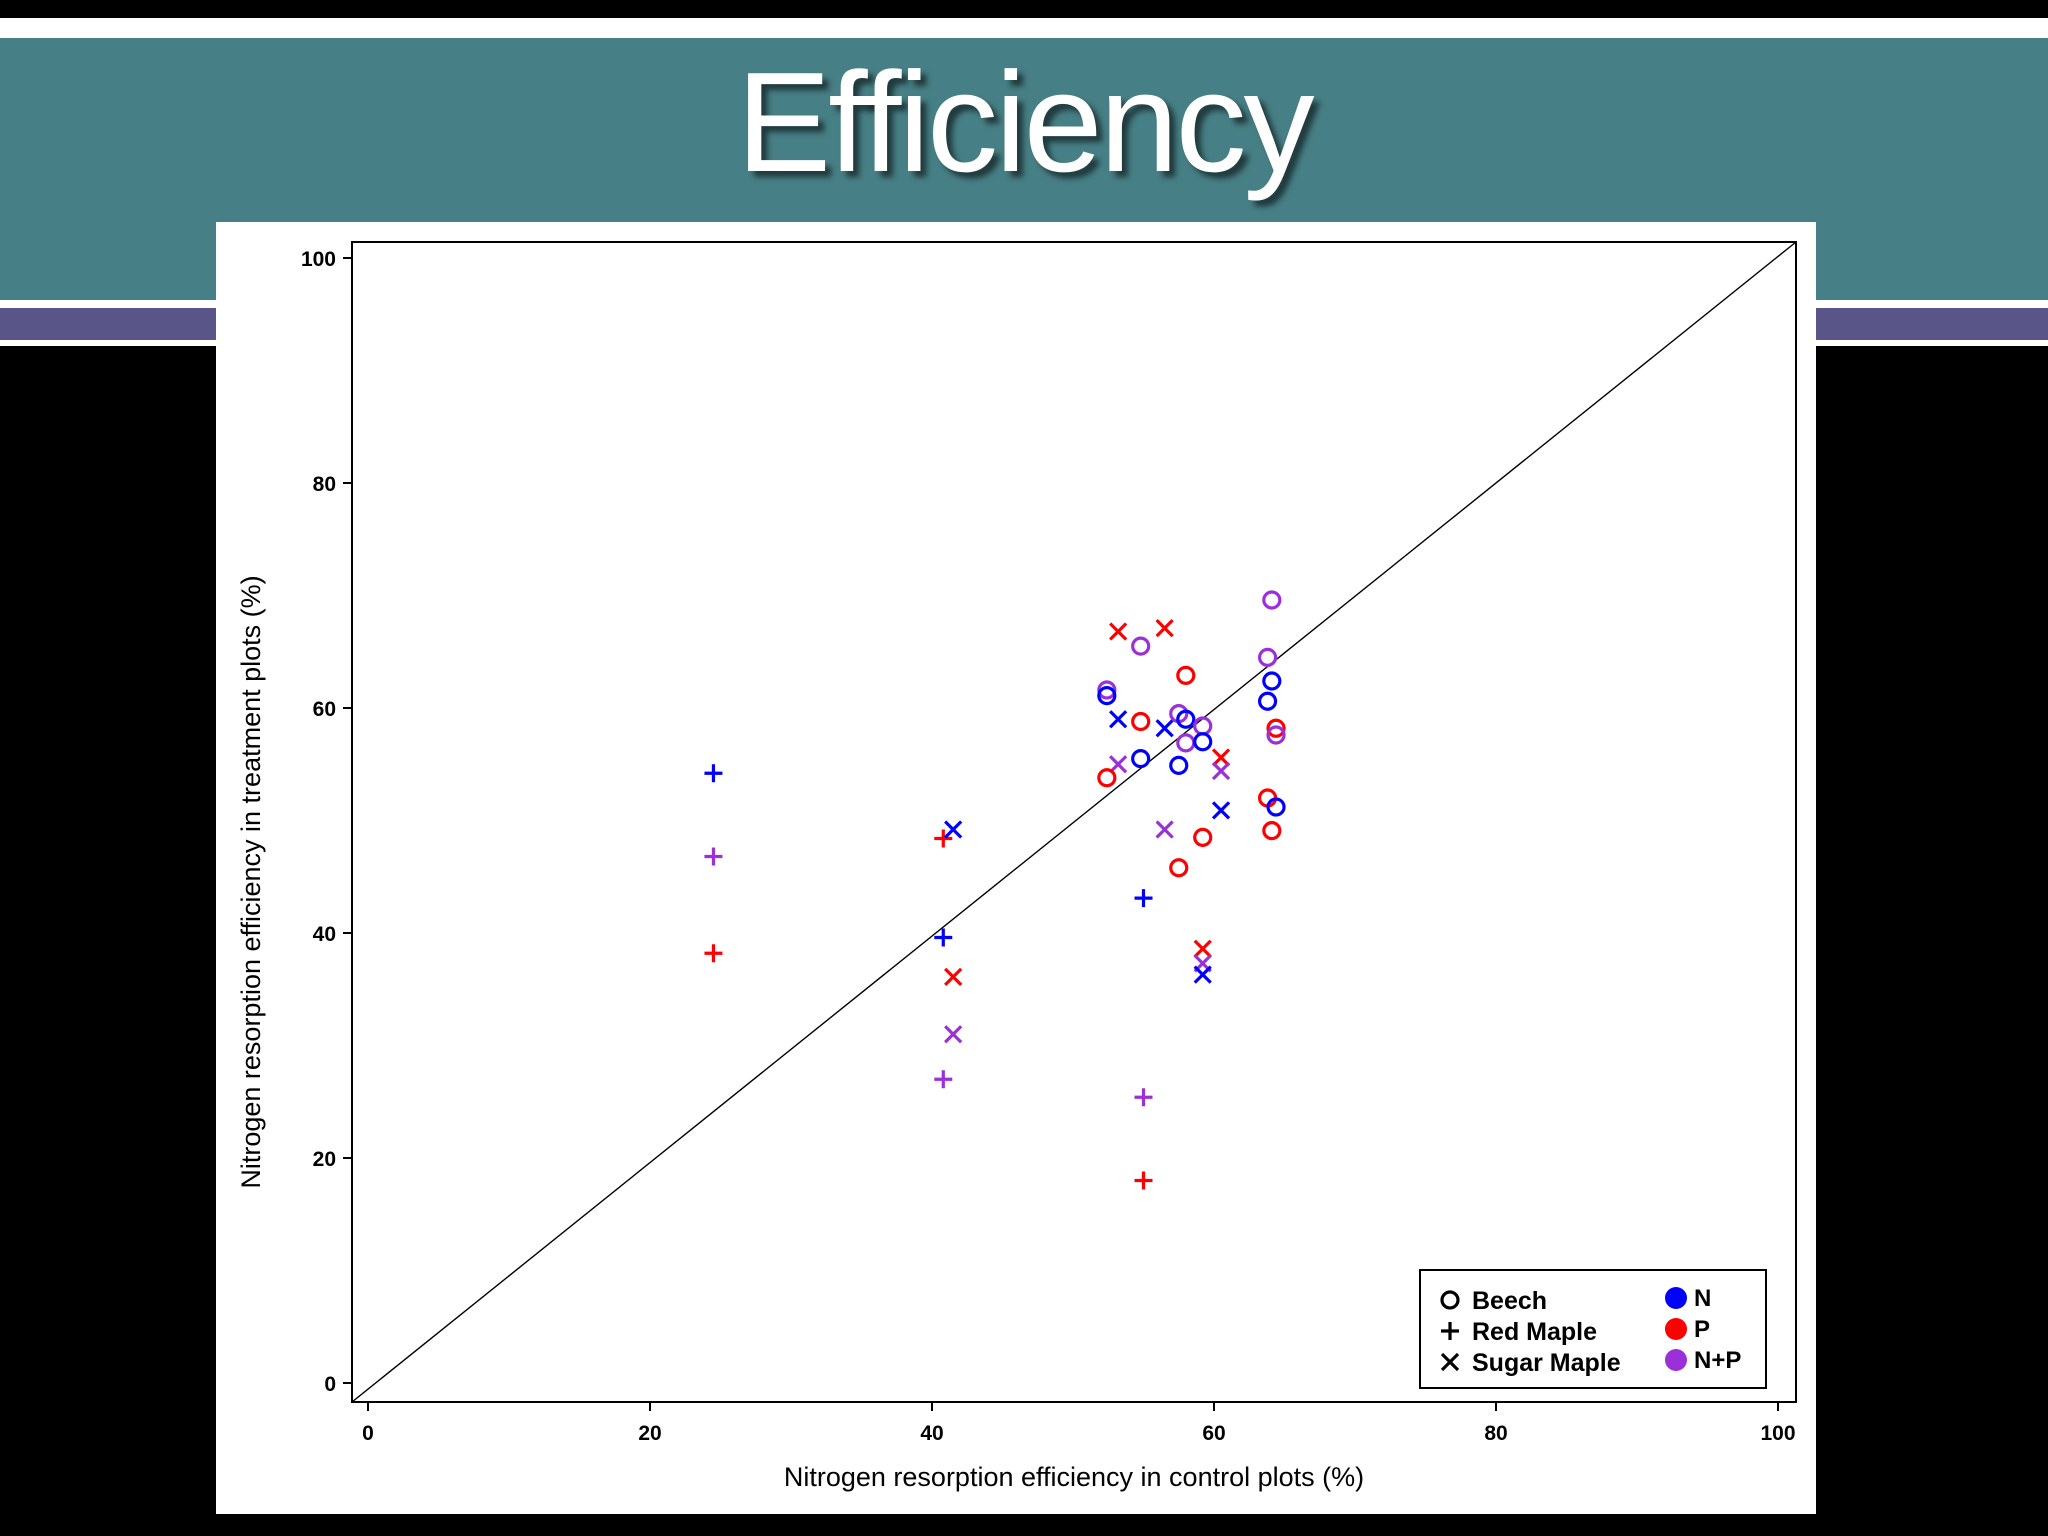  I want to click on x-tick-label: 80, so click(1495, 1433).